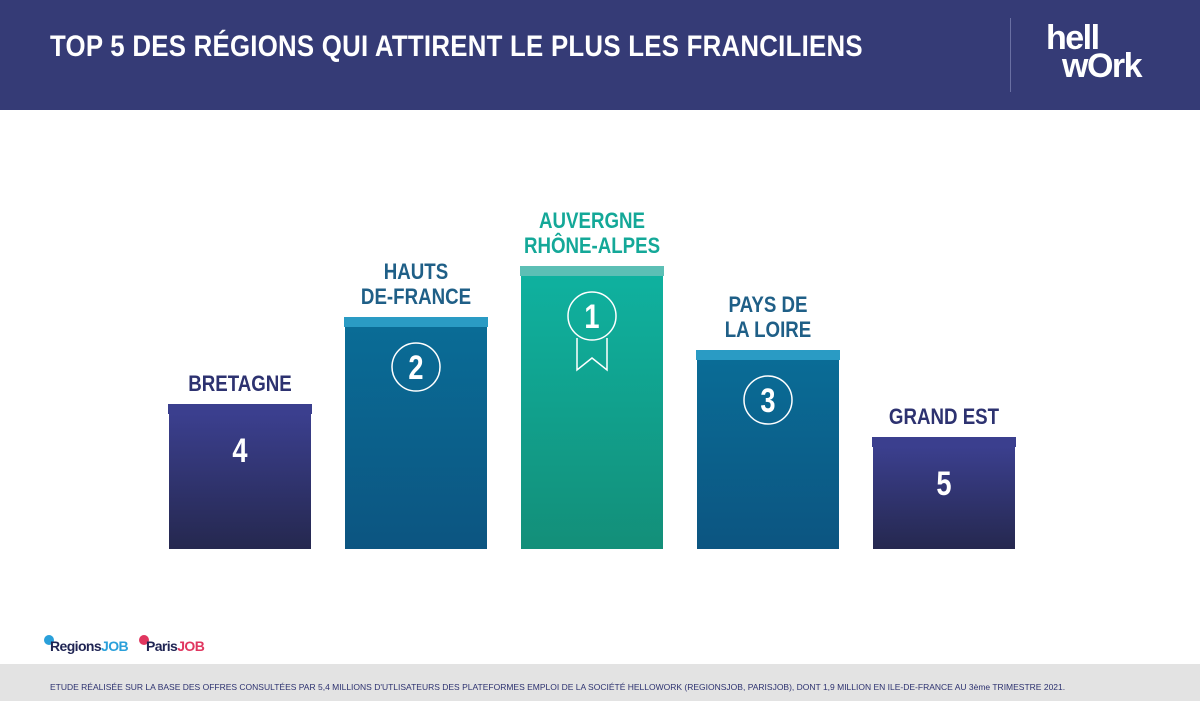  What do you see at coordinates (768, 304) in the screenshot?
I see `region-label-line: PAYS DE` at bounding box center [768, 304].